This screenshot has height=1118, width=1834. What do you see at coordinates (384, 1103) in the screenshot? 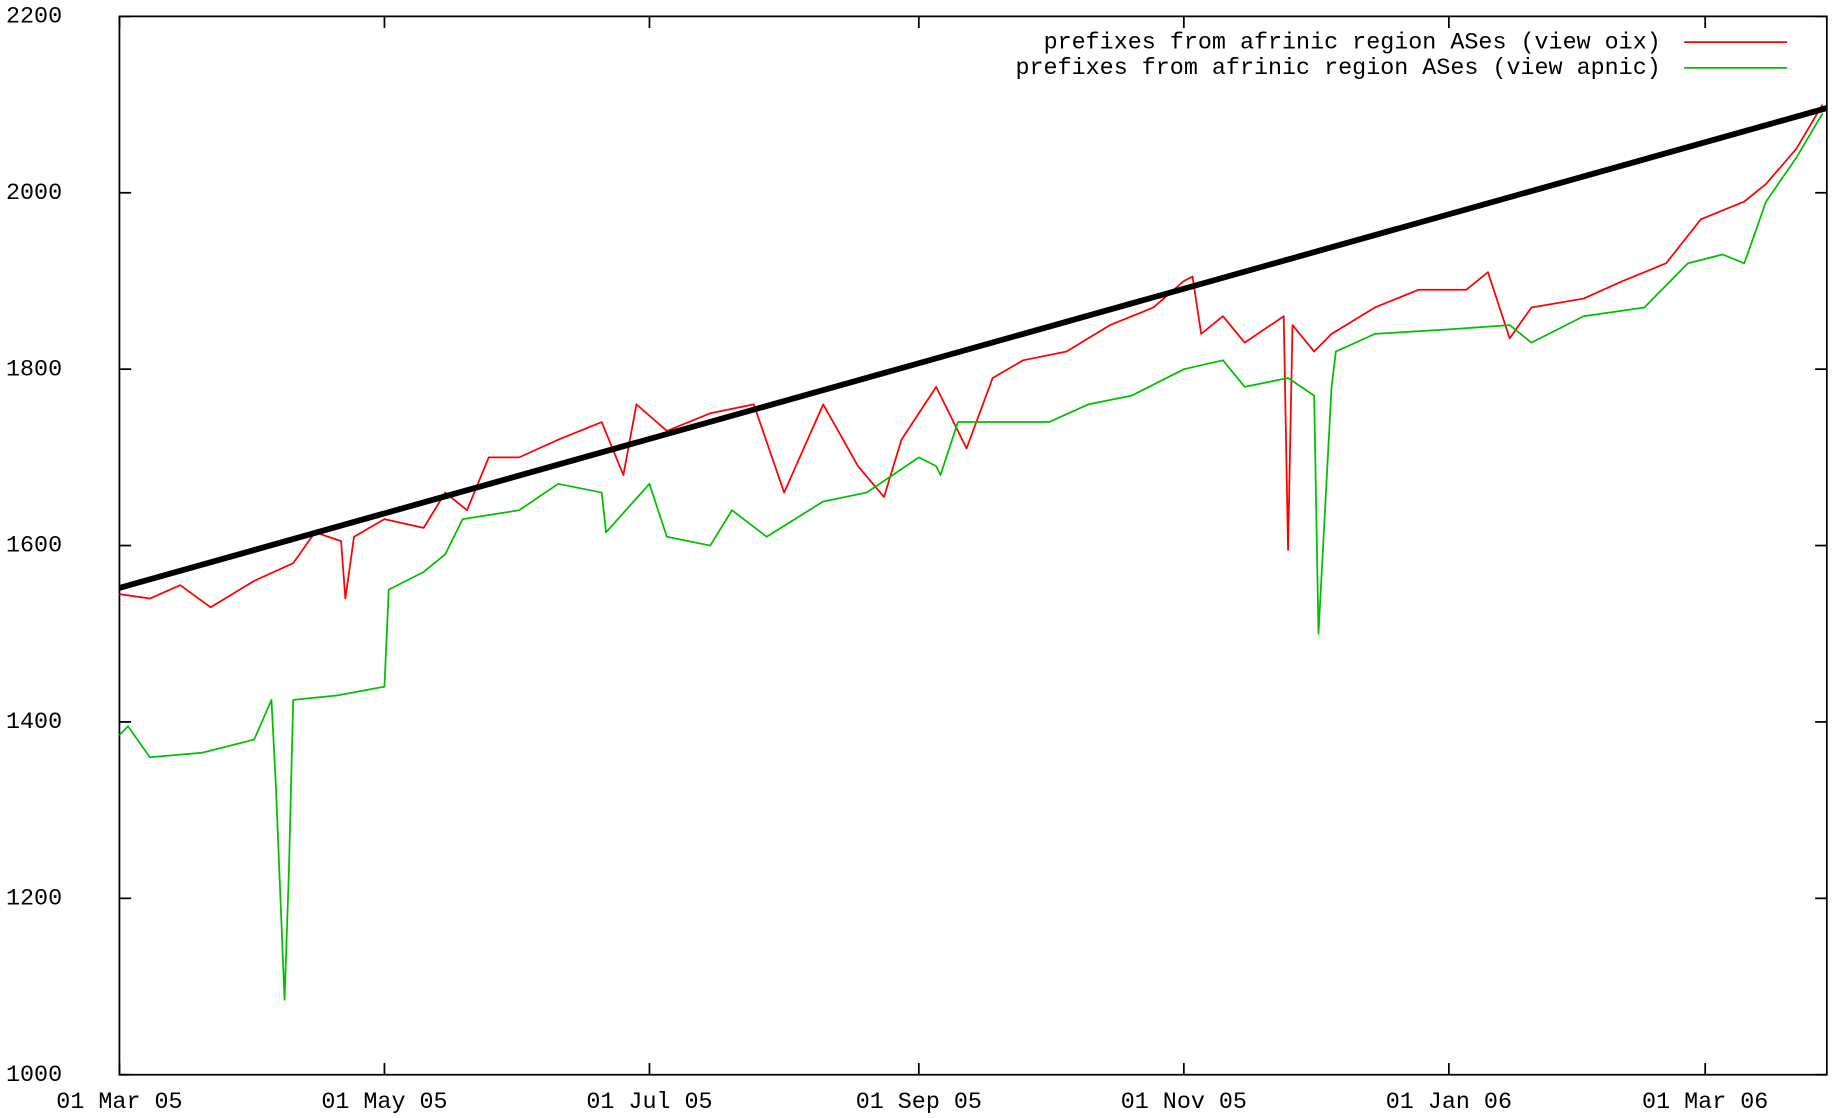
I see `x-tick-label: 01 May 05` at bounding box center [384, 1103].